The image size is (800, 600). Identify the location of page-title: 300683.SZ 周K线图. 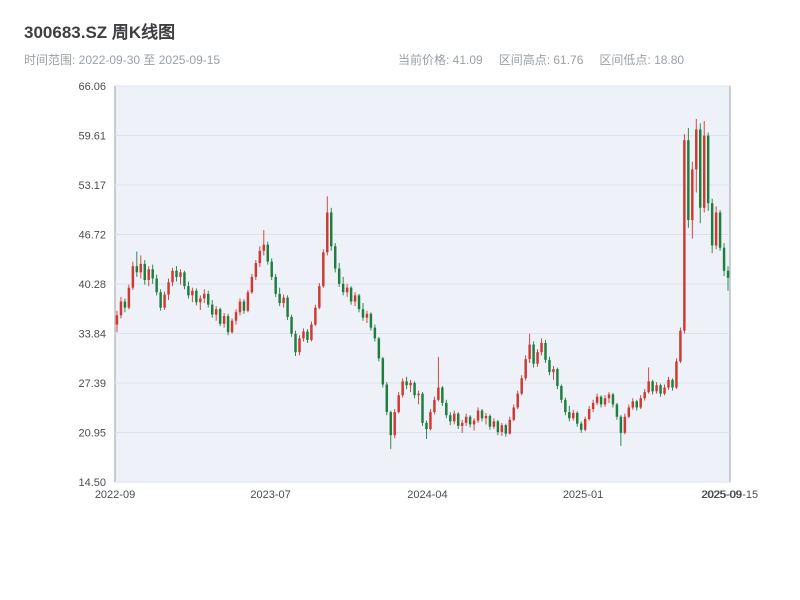
(100, 32).